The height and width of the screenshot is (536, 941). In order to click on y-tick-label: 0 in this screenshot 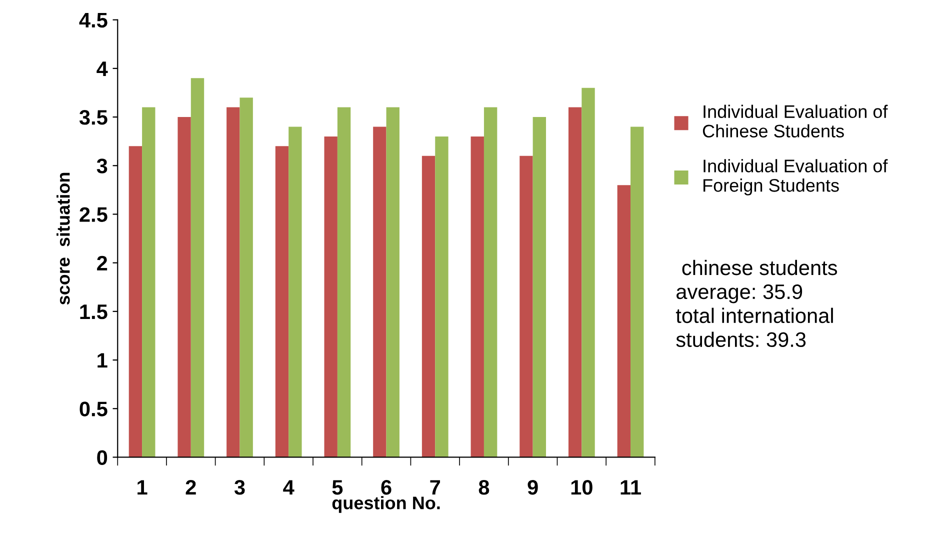, I will do `click(102, 457)`.